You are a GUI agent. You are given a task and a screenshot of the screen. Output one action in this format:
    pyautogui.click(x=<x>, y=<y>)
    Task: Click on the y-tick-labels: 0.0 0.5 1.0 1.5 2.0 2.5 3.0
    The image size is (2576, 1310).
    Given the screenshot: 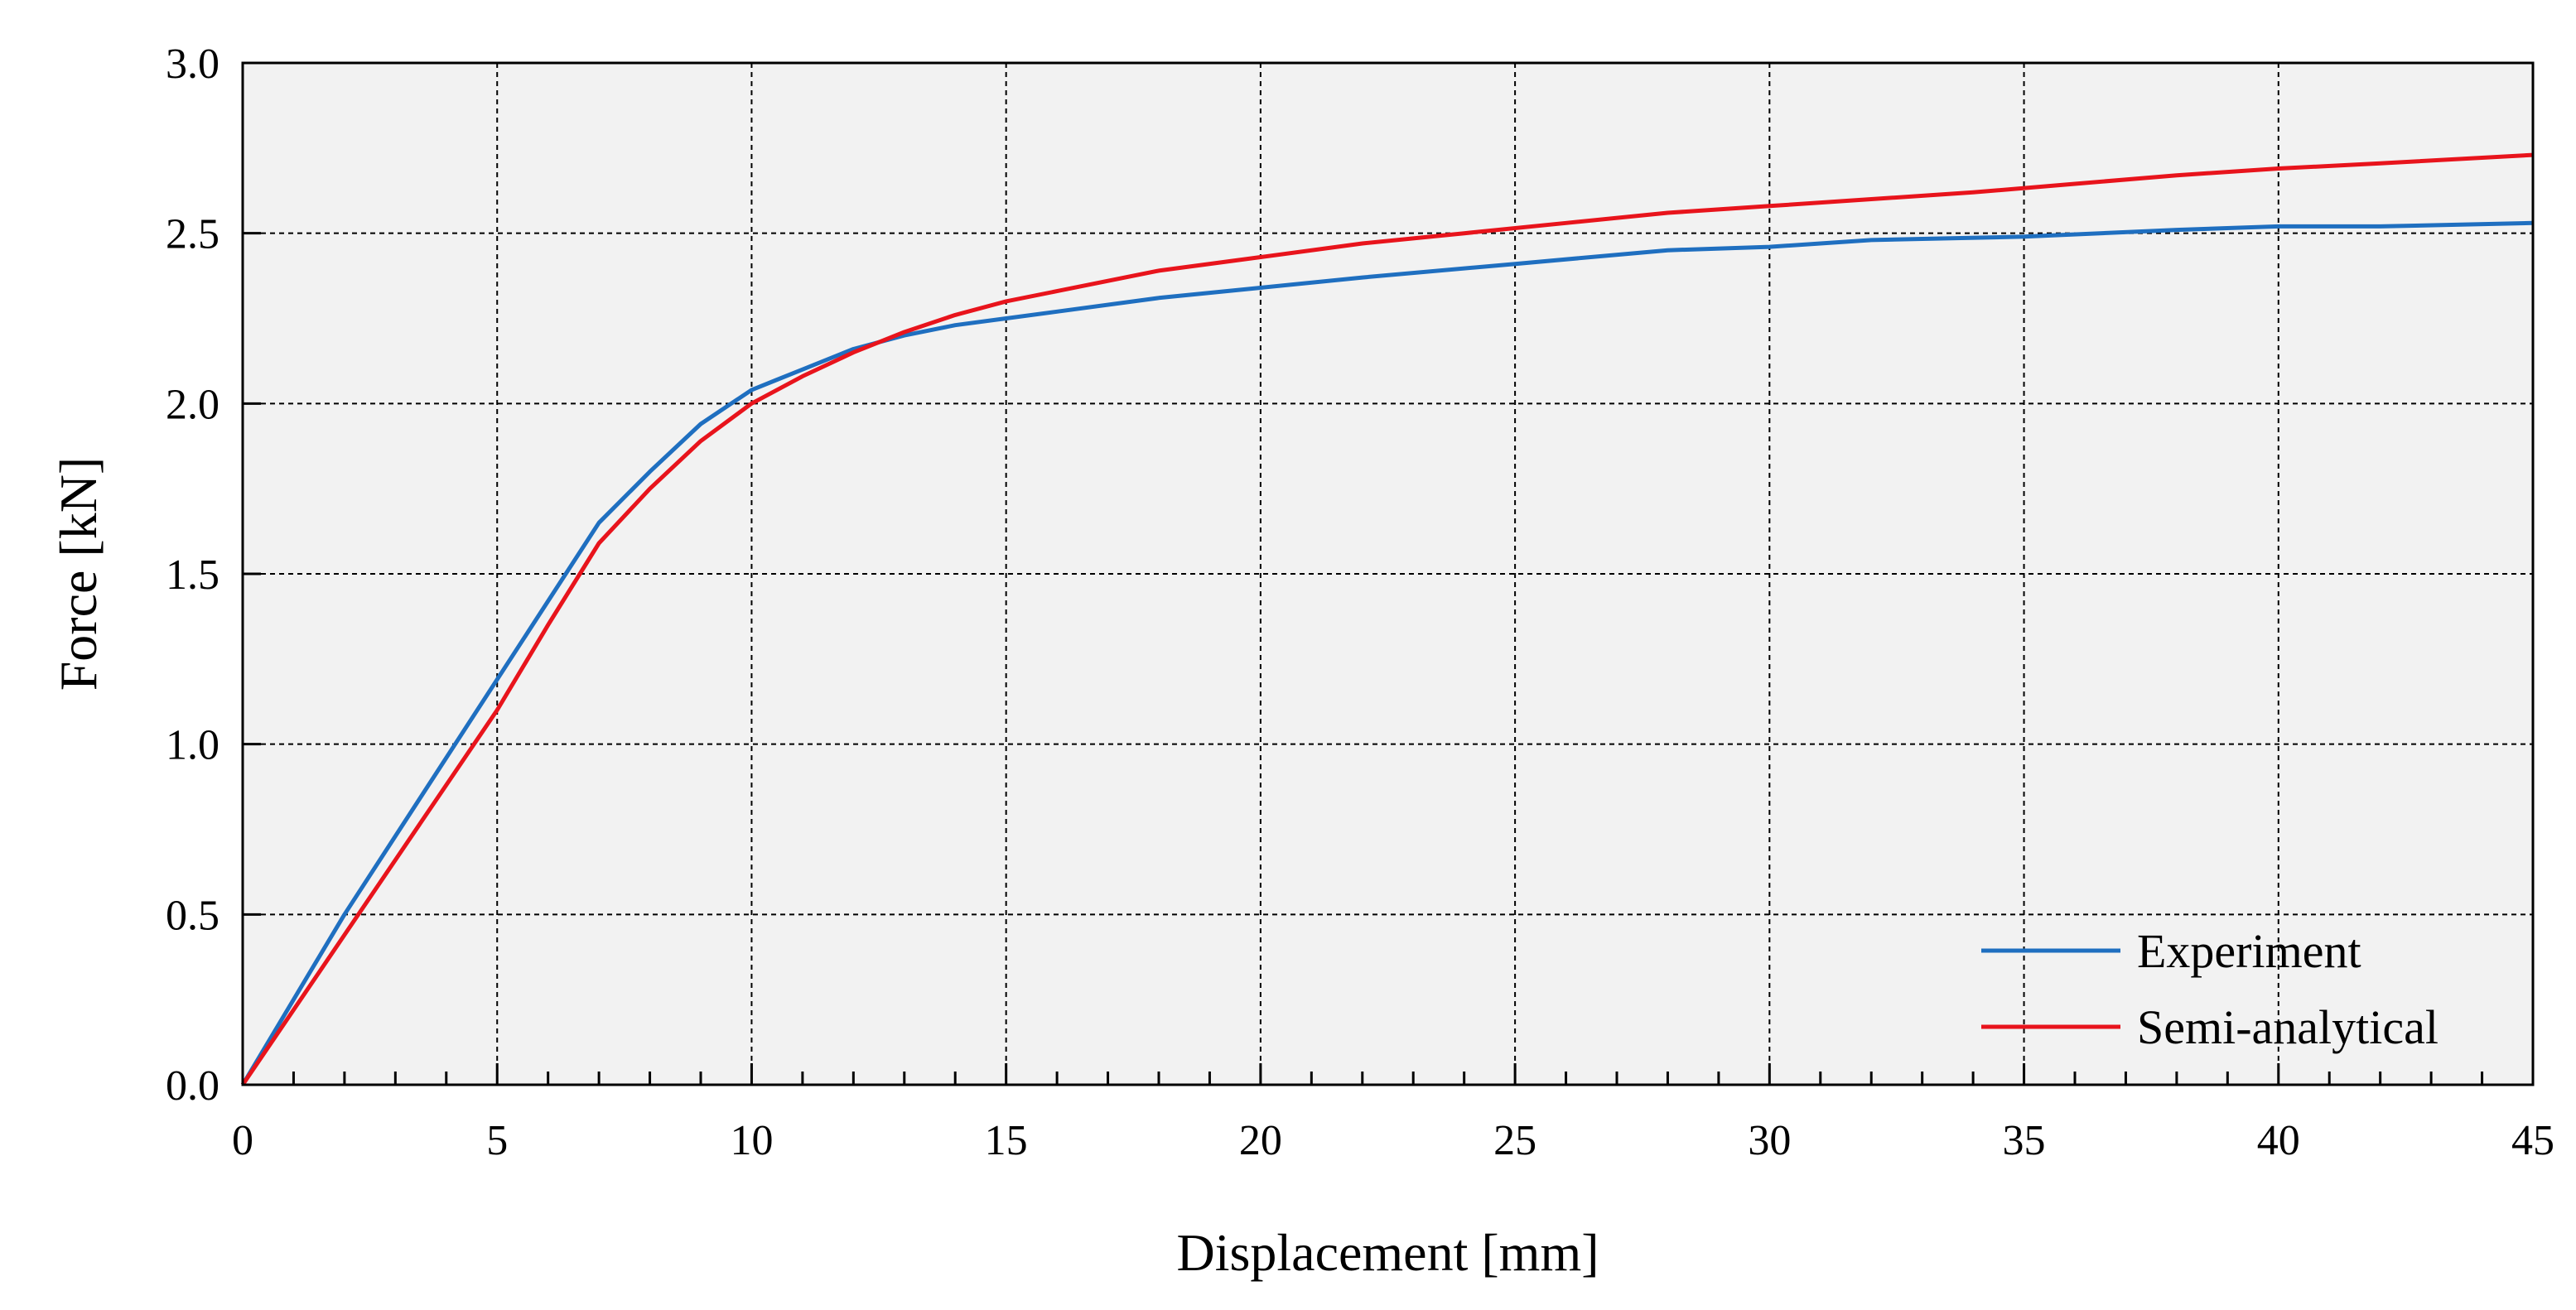 What is the action you would take?
    pyautogui.click(x=193, y=575)
    